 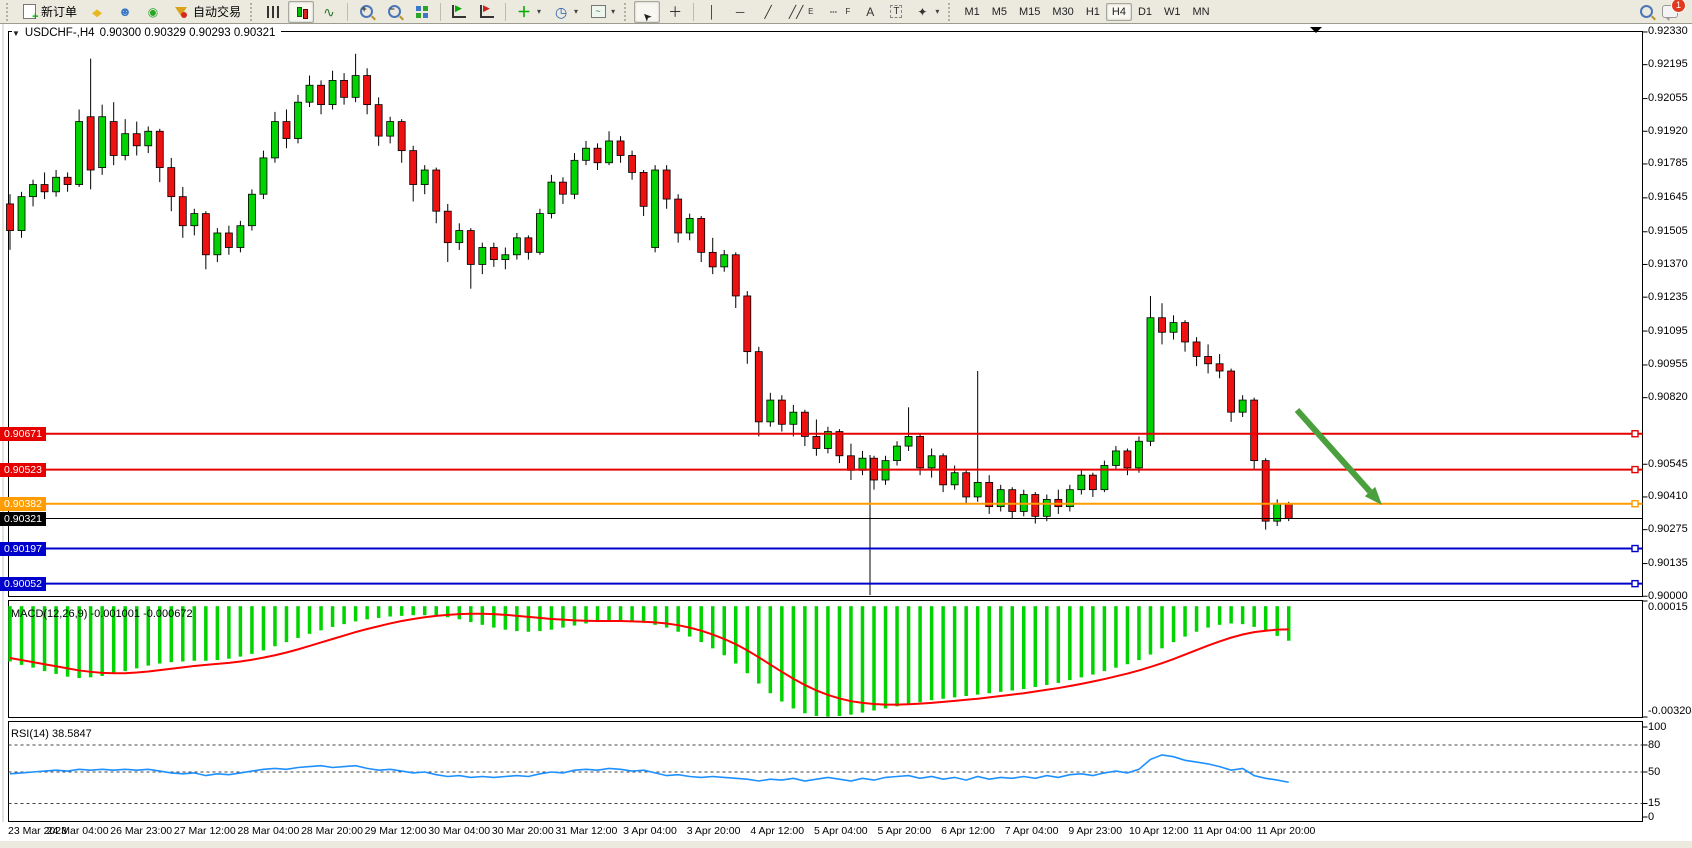 What do you see at coordinates (1668, 263) in the screenshot?
I see `price-tick: 0.91370` at bounding box center [1668, 263].